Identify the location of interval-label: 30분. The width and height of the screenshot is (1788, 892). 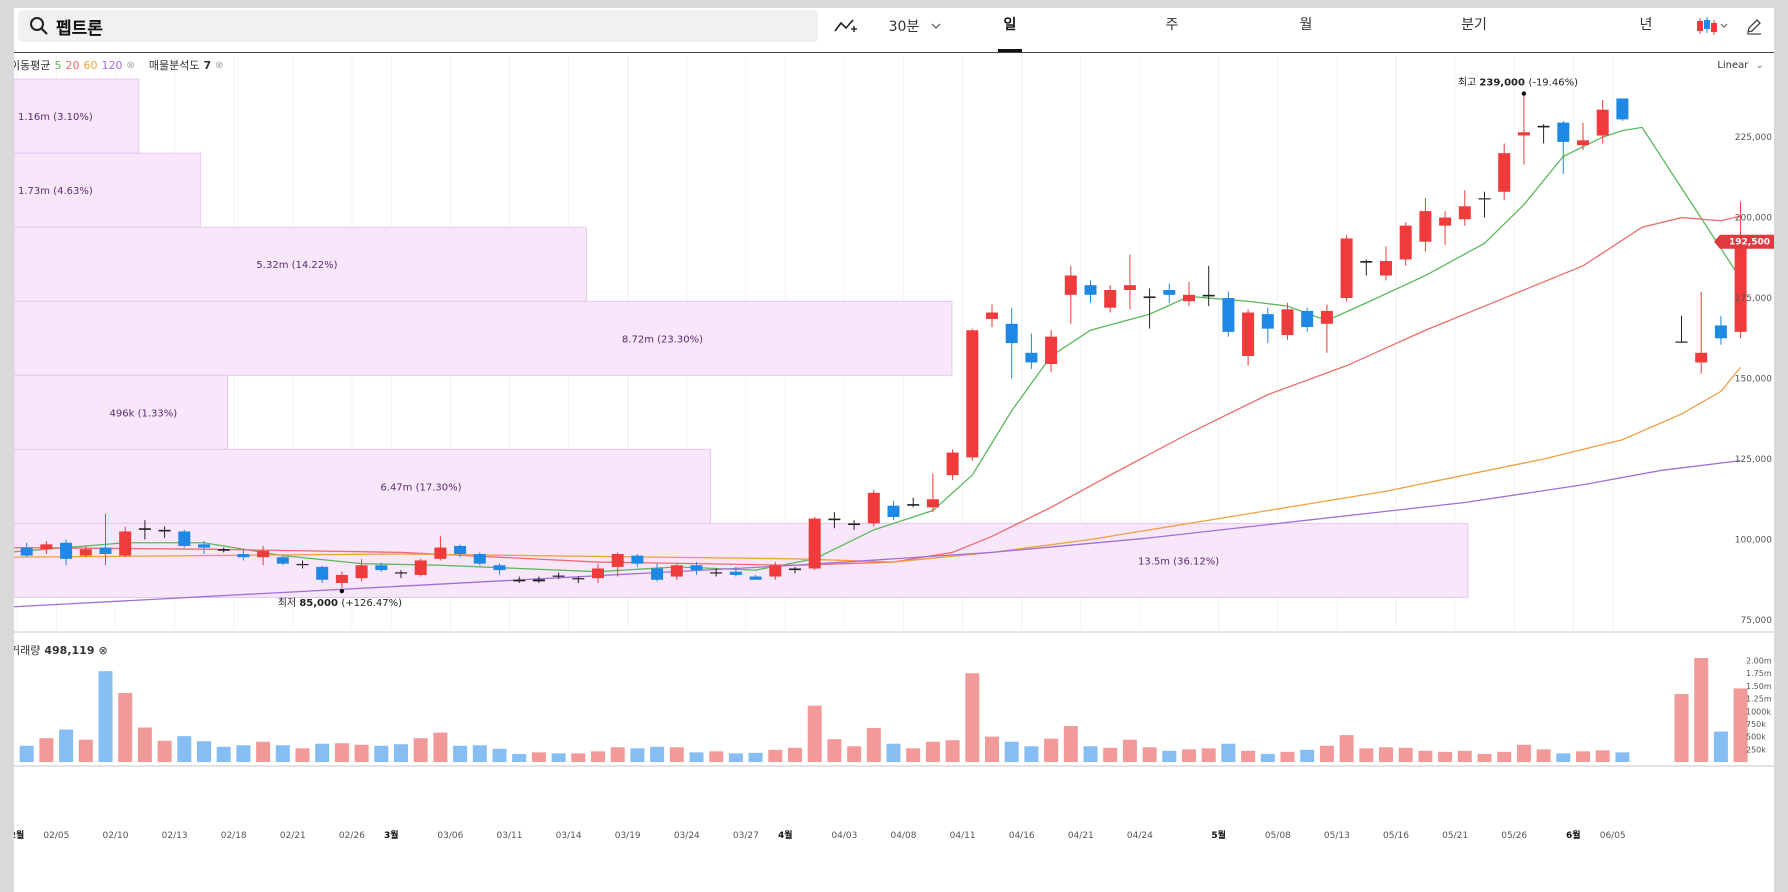
(904, 27).